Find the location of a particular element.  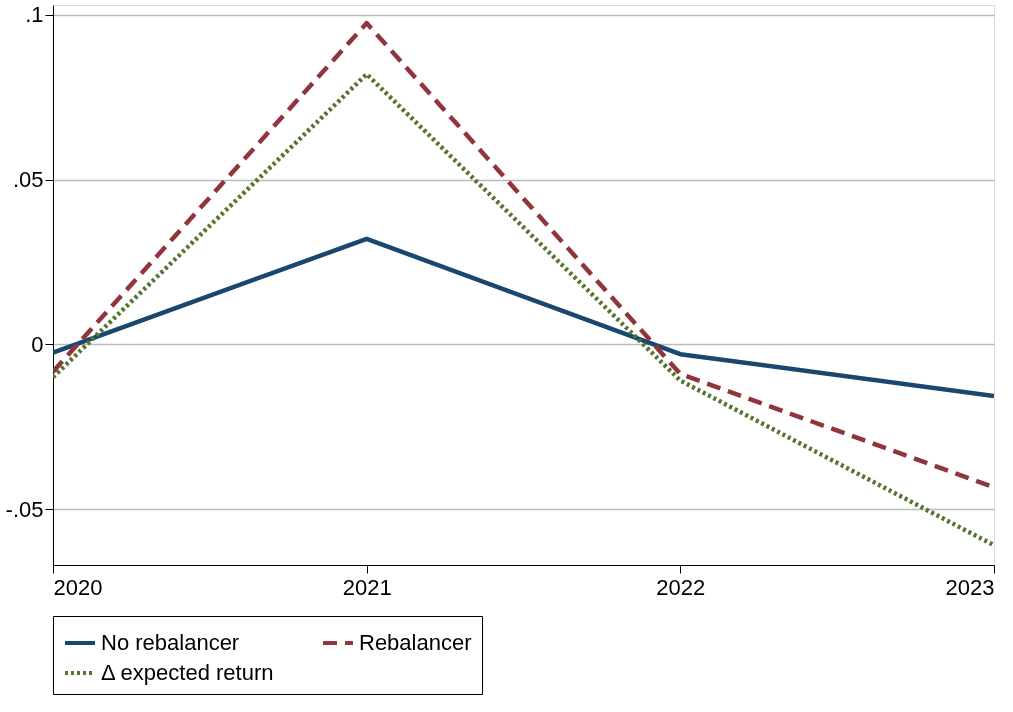

legend-label: Δ expected return is located at coordinates (187, 672).